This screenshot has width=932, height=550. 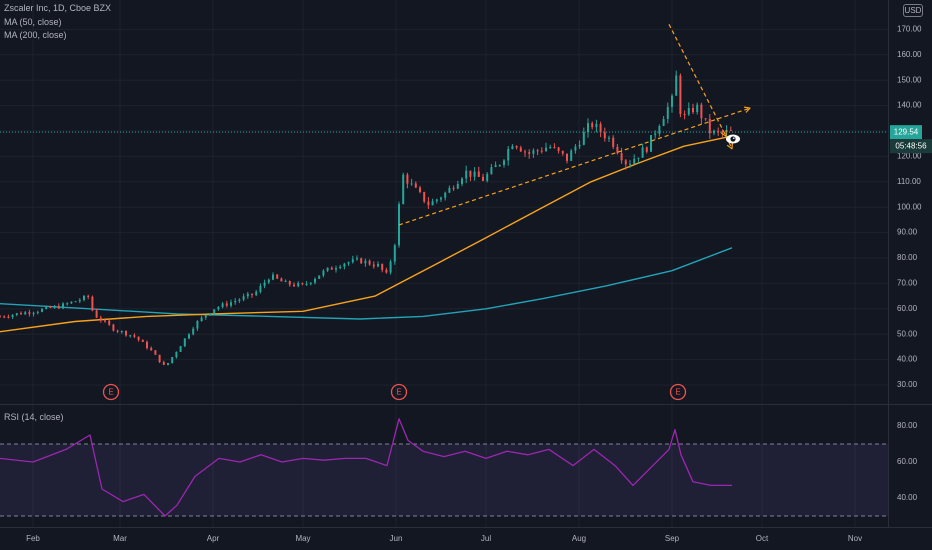 What do you see at coordinates (444, 480) in the screenshot?
I see `rsi-band-fill` at bounding box center [444, 480].